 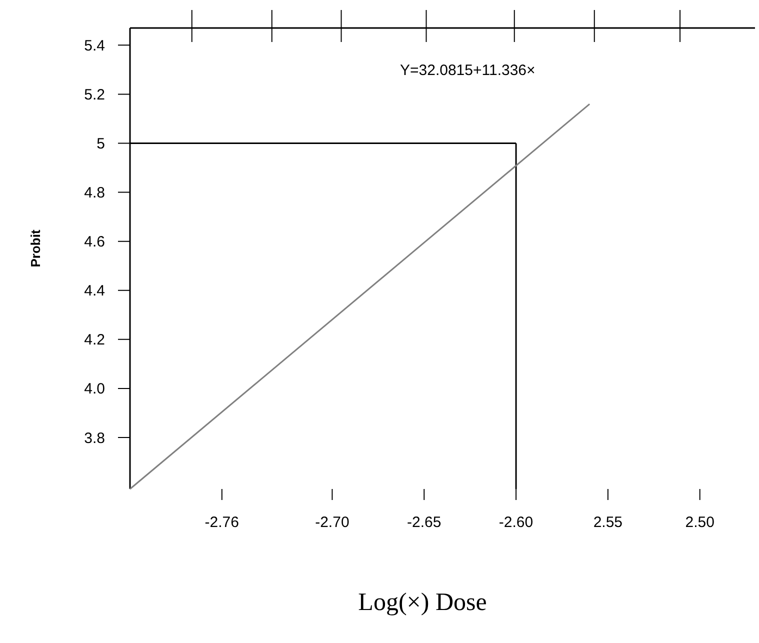 I want to click on x-tick-label: 2.50, so click(x=699, y=522).